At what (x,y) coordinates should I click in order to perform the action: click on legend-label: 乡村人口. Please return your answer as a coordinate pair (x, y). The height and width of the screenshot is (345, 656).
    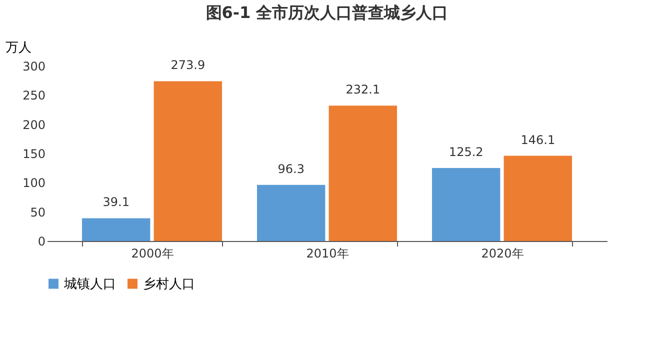
    Looking at the image, I should click on (169, 284).